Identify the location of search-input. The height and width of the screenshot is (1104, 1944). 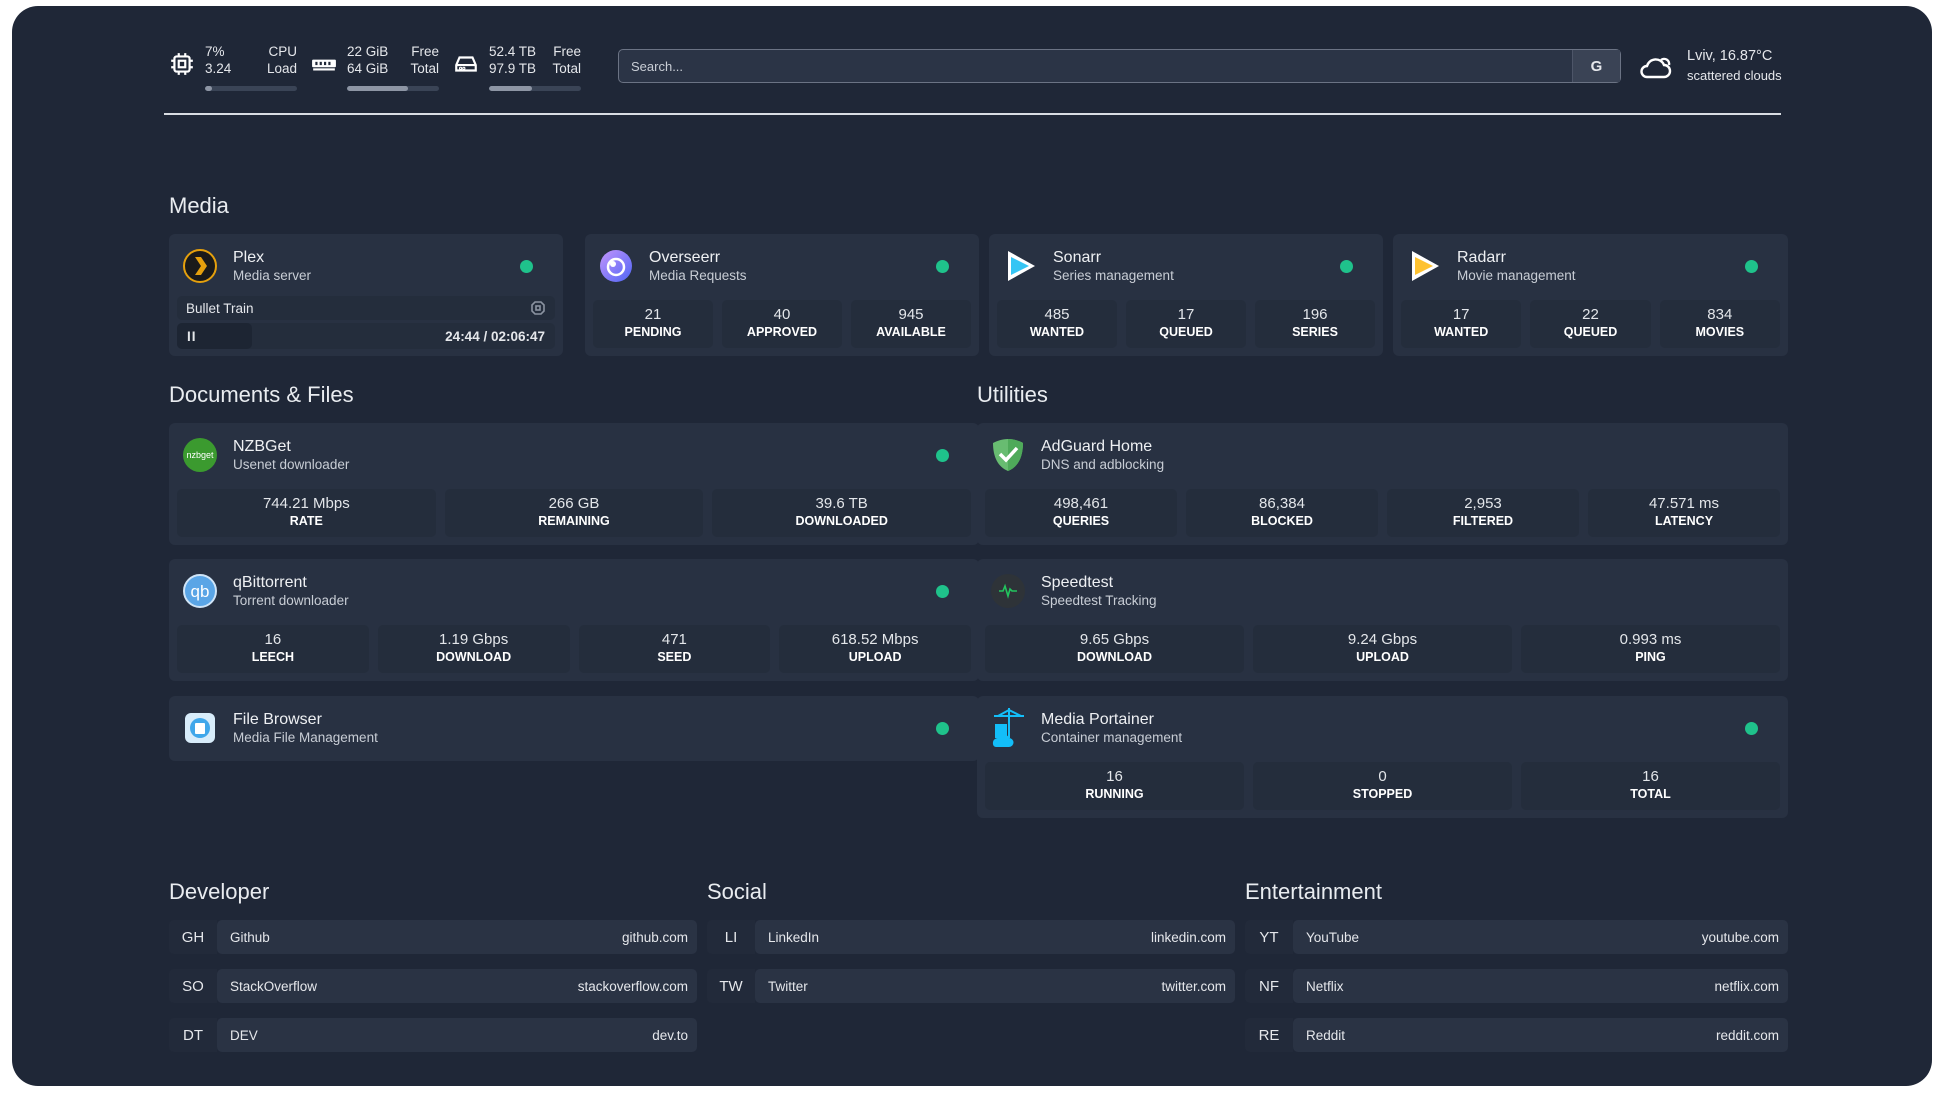
(1095, 66).